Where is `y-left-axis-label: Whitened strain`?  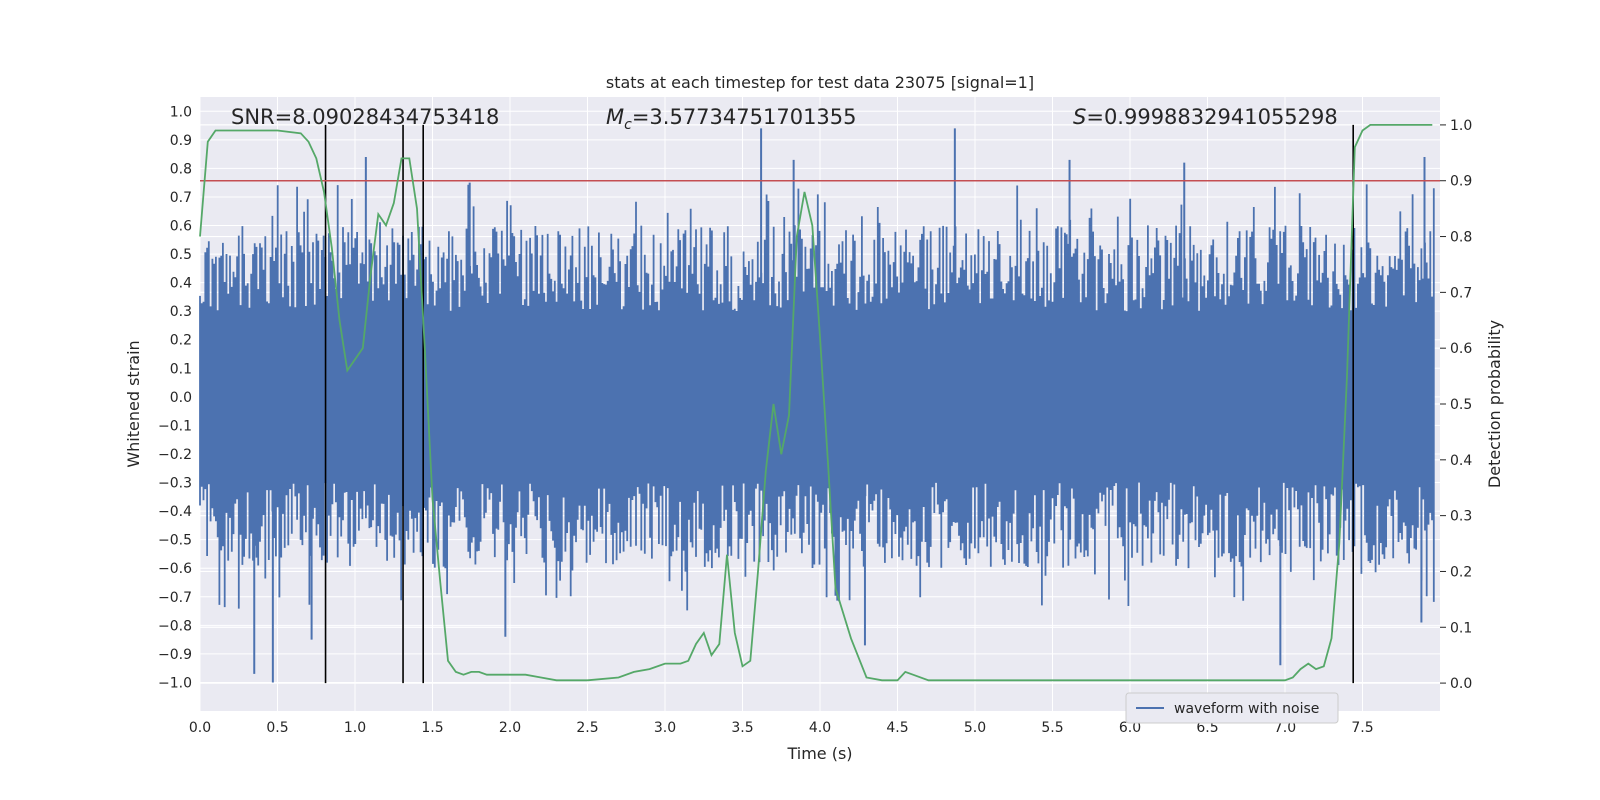 y-left-axis-label: Whitened strain is located at coordinates (133, 403).